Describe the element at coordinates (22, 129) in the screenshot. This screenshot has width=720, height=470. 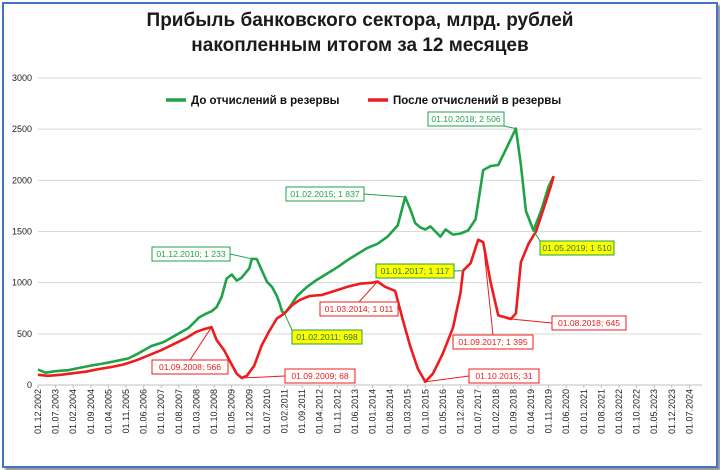
I see `y-tick-label: 2500` at that location.